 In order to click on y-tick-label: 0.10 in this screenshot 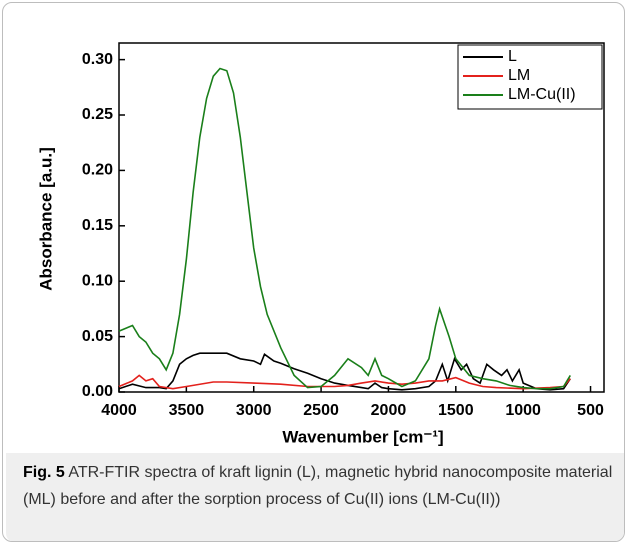, I will do `click(97, 280)`.